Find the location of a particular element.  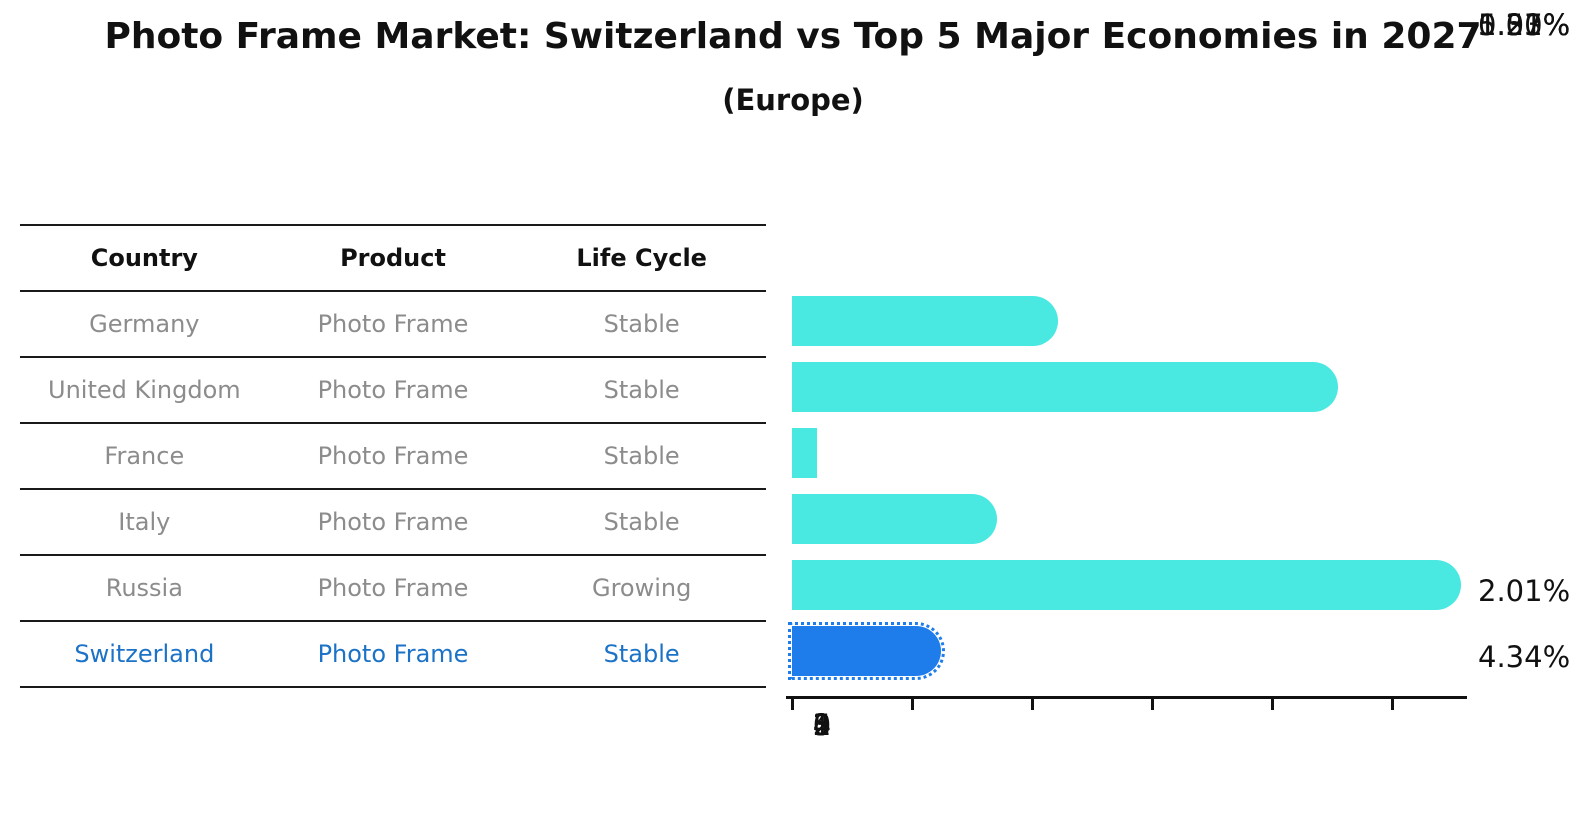

lifecycle-cell: Growing is located at coordinates (641, 588).